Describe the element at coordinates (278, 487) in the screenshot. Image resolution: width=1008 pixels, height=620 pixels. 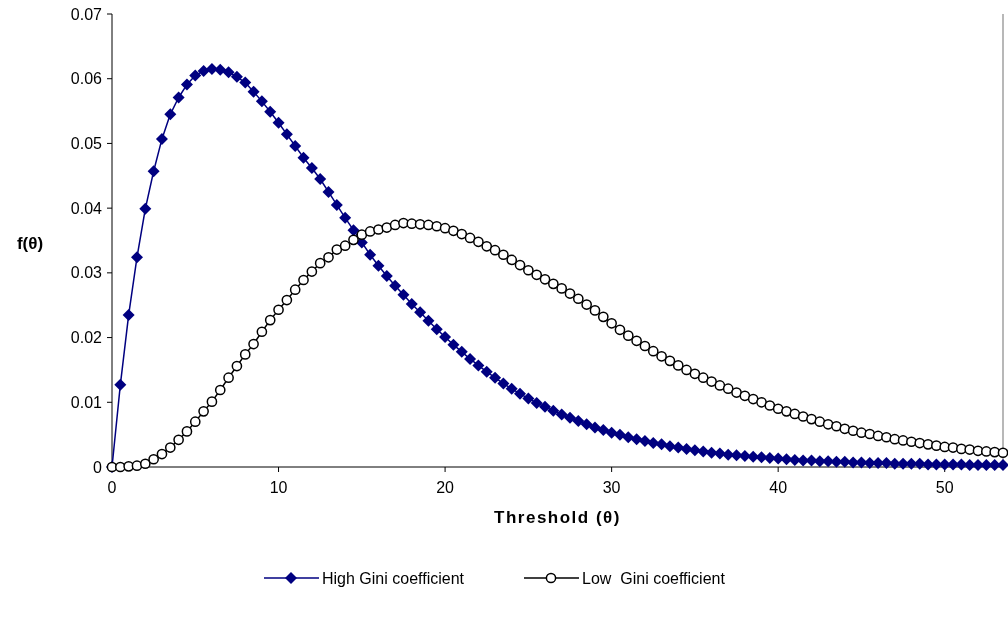
I see `x-tick-label: 10` at that location.